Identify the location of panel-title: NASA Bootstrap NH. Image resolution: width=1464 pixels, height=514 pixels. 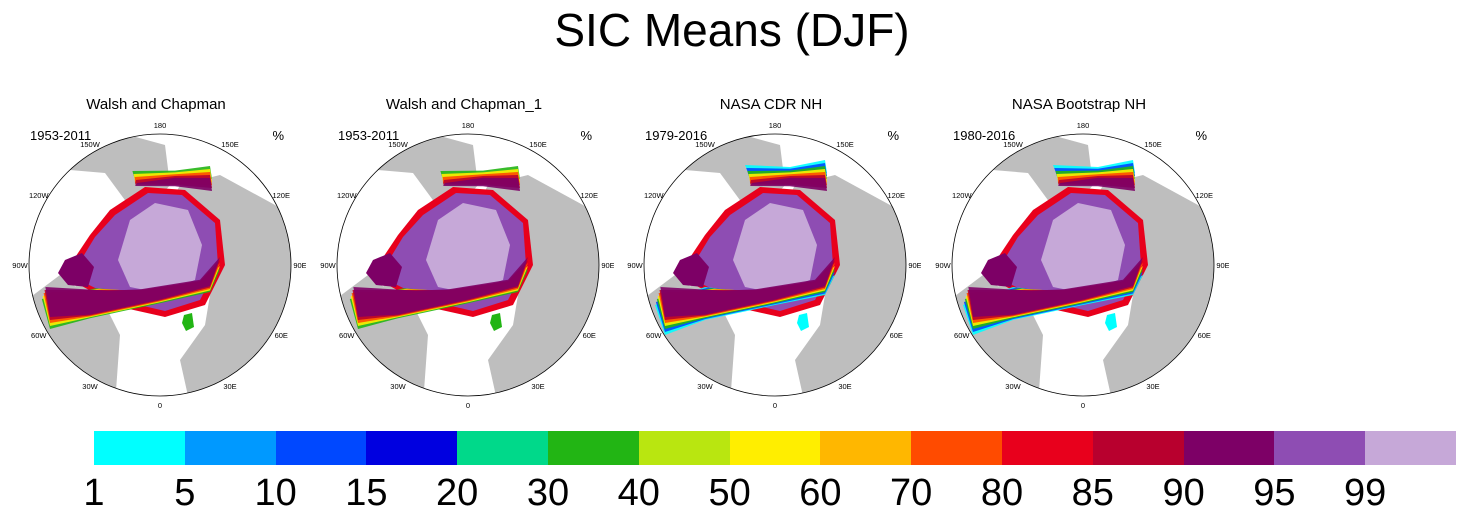
(1079, 104).